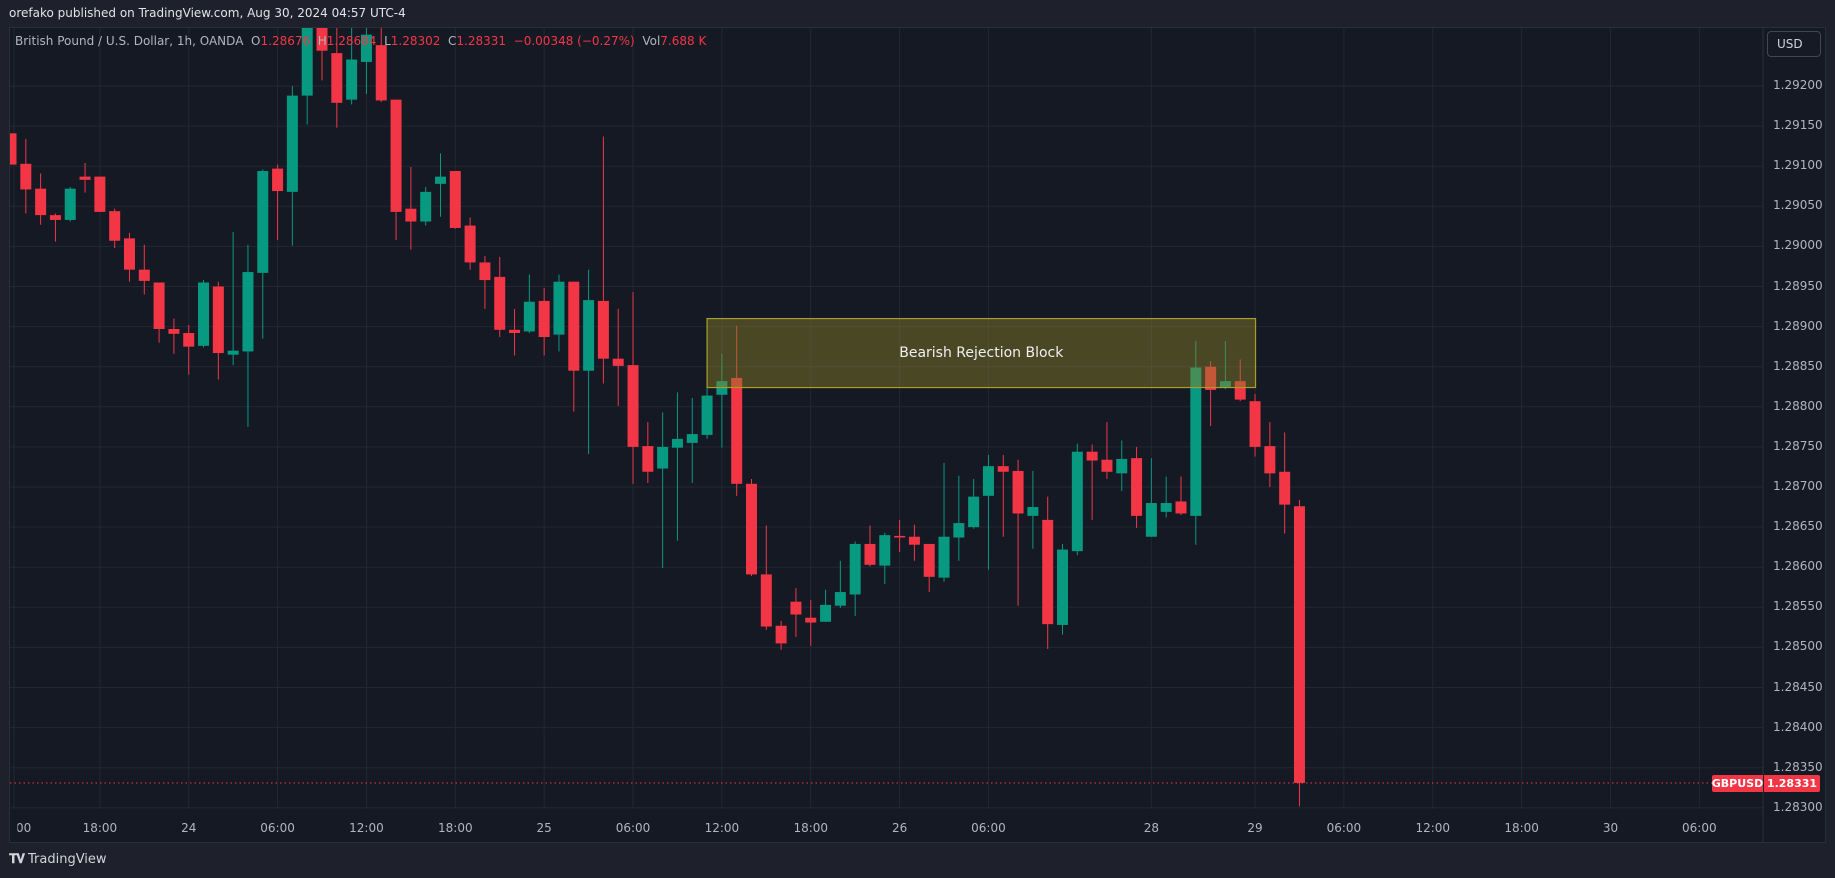  What do you see at coordinates (1798, 566) in the screenshot?
I see `price-tick-label: 1.28600` at bounding box center [1798, 566].